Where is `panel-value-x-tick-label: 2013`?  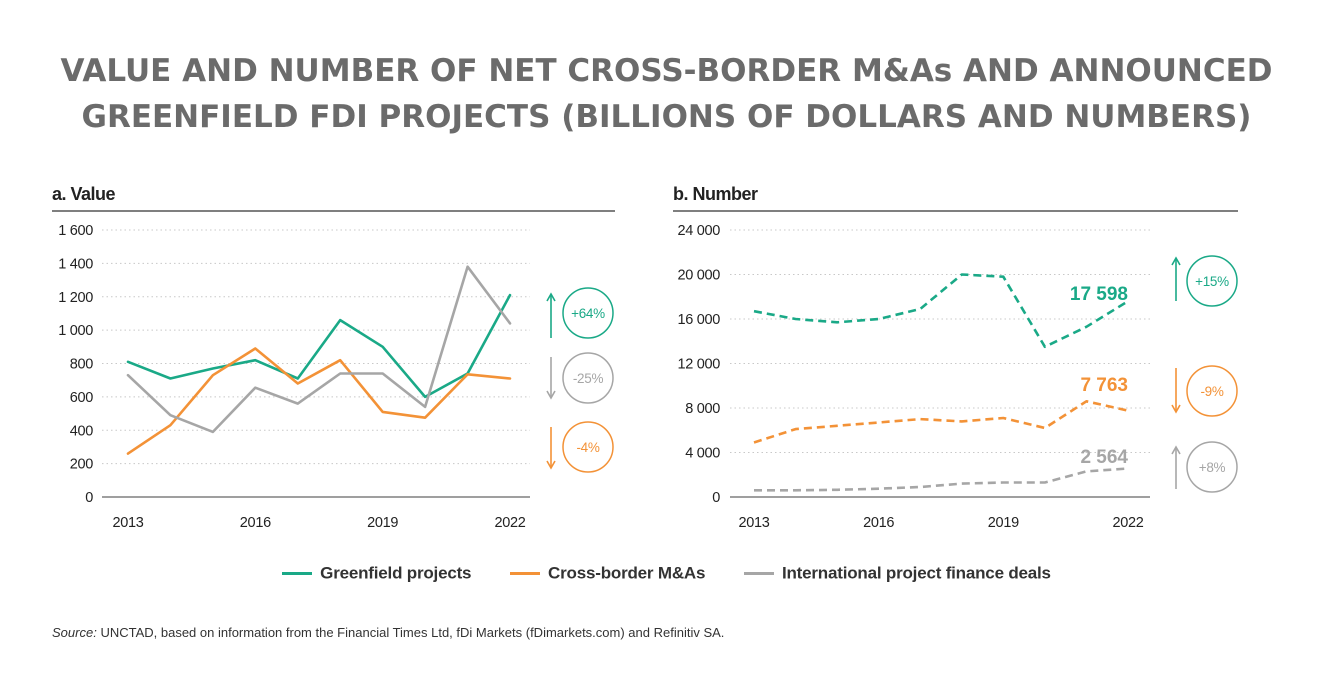 panel-value-x-tick-label: 2013 is located at coordinates (127, 523).